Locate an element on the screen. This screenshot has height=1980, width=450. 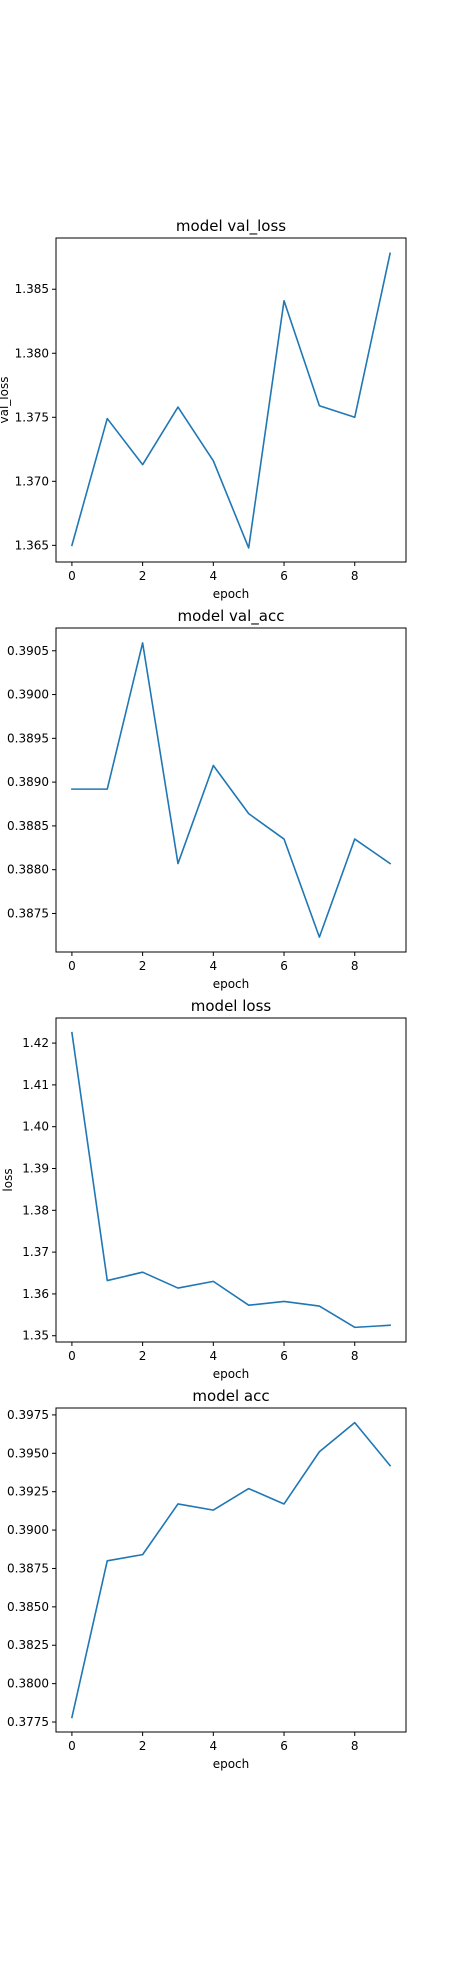
y-tick-label: 0.3925 is located at coordinates (28, 1492).